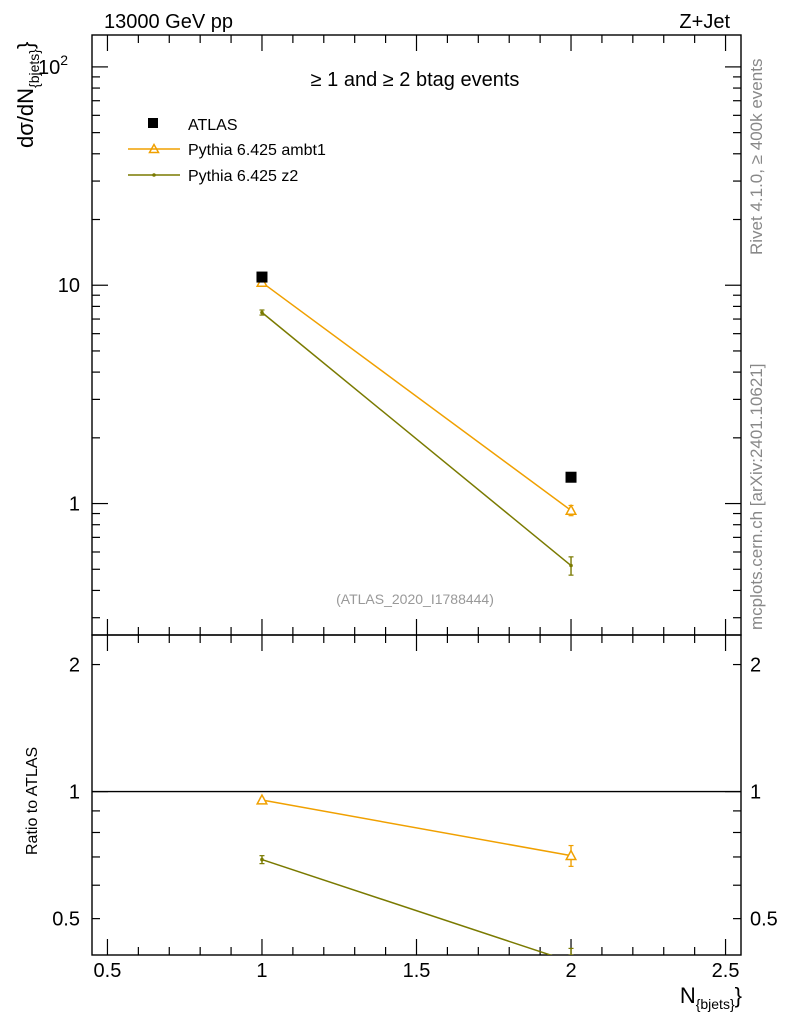 Image resolution: width=786 pixels, height=1024 pixels. Describe the element at coordinates (261, 971) in the screenshot. I see `x-tick-label: 1` at that location.